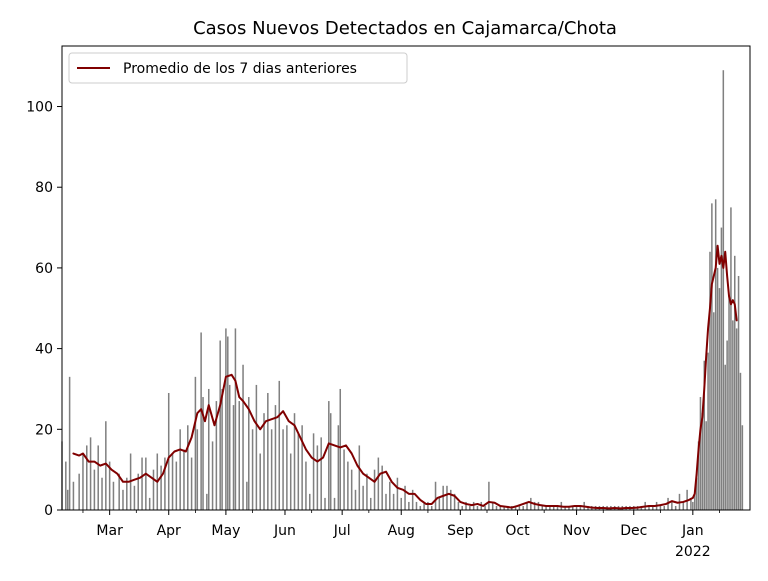  What do you see at coordinates (44, 309) in the screenshot?
I see `y-axis: 0 20 40 60 80 100` at bounding box center [44, 309].